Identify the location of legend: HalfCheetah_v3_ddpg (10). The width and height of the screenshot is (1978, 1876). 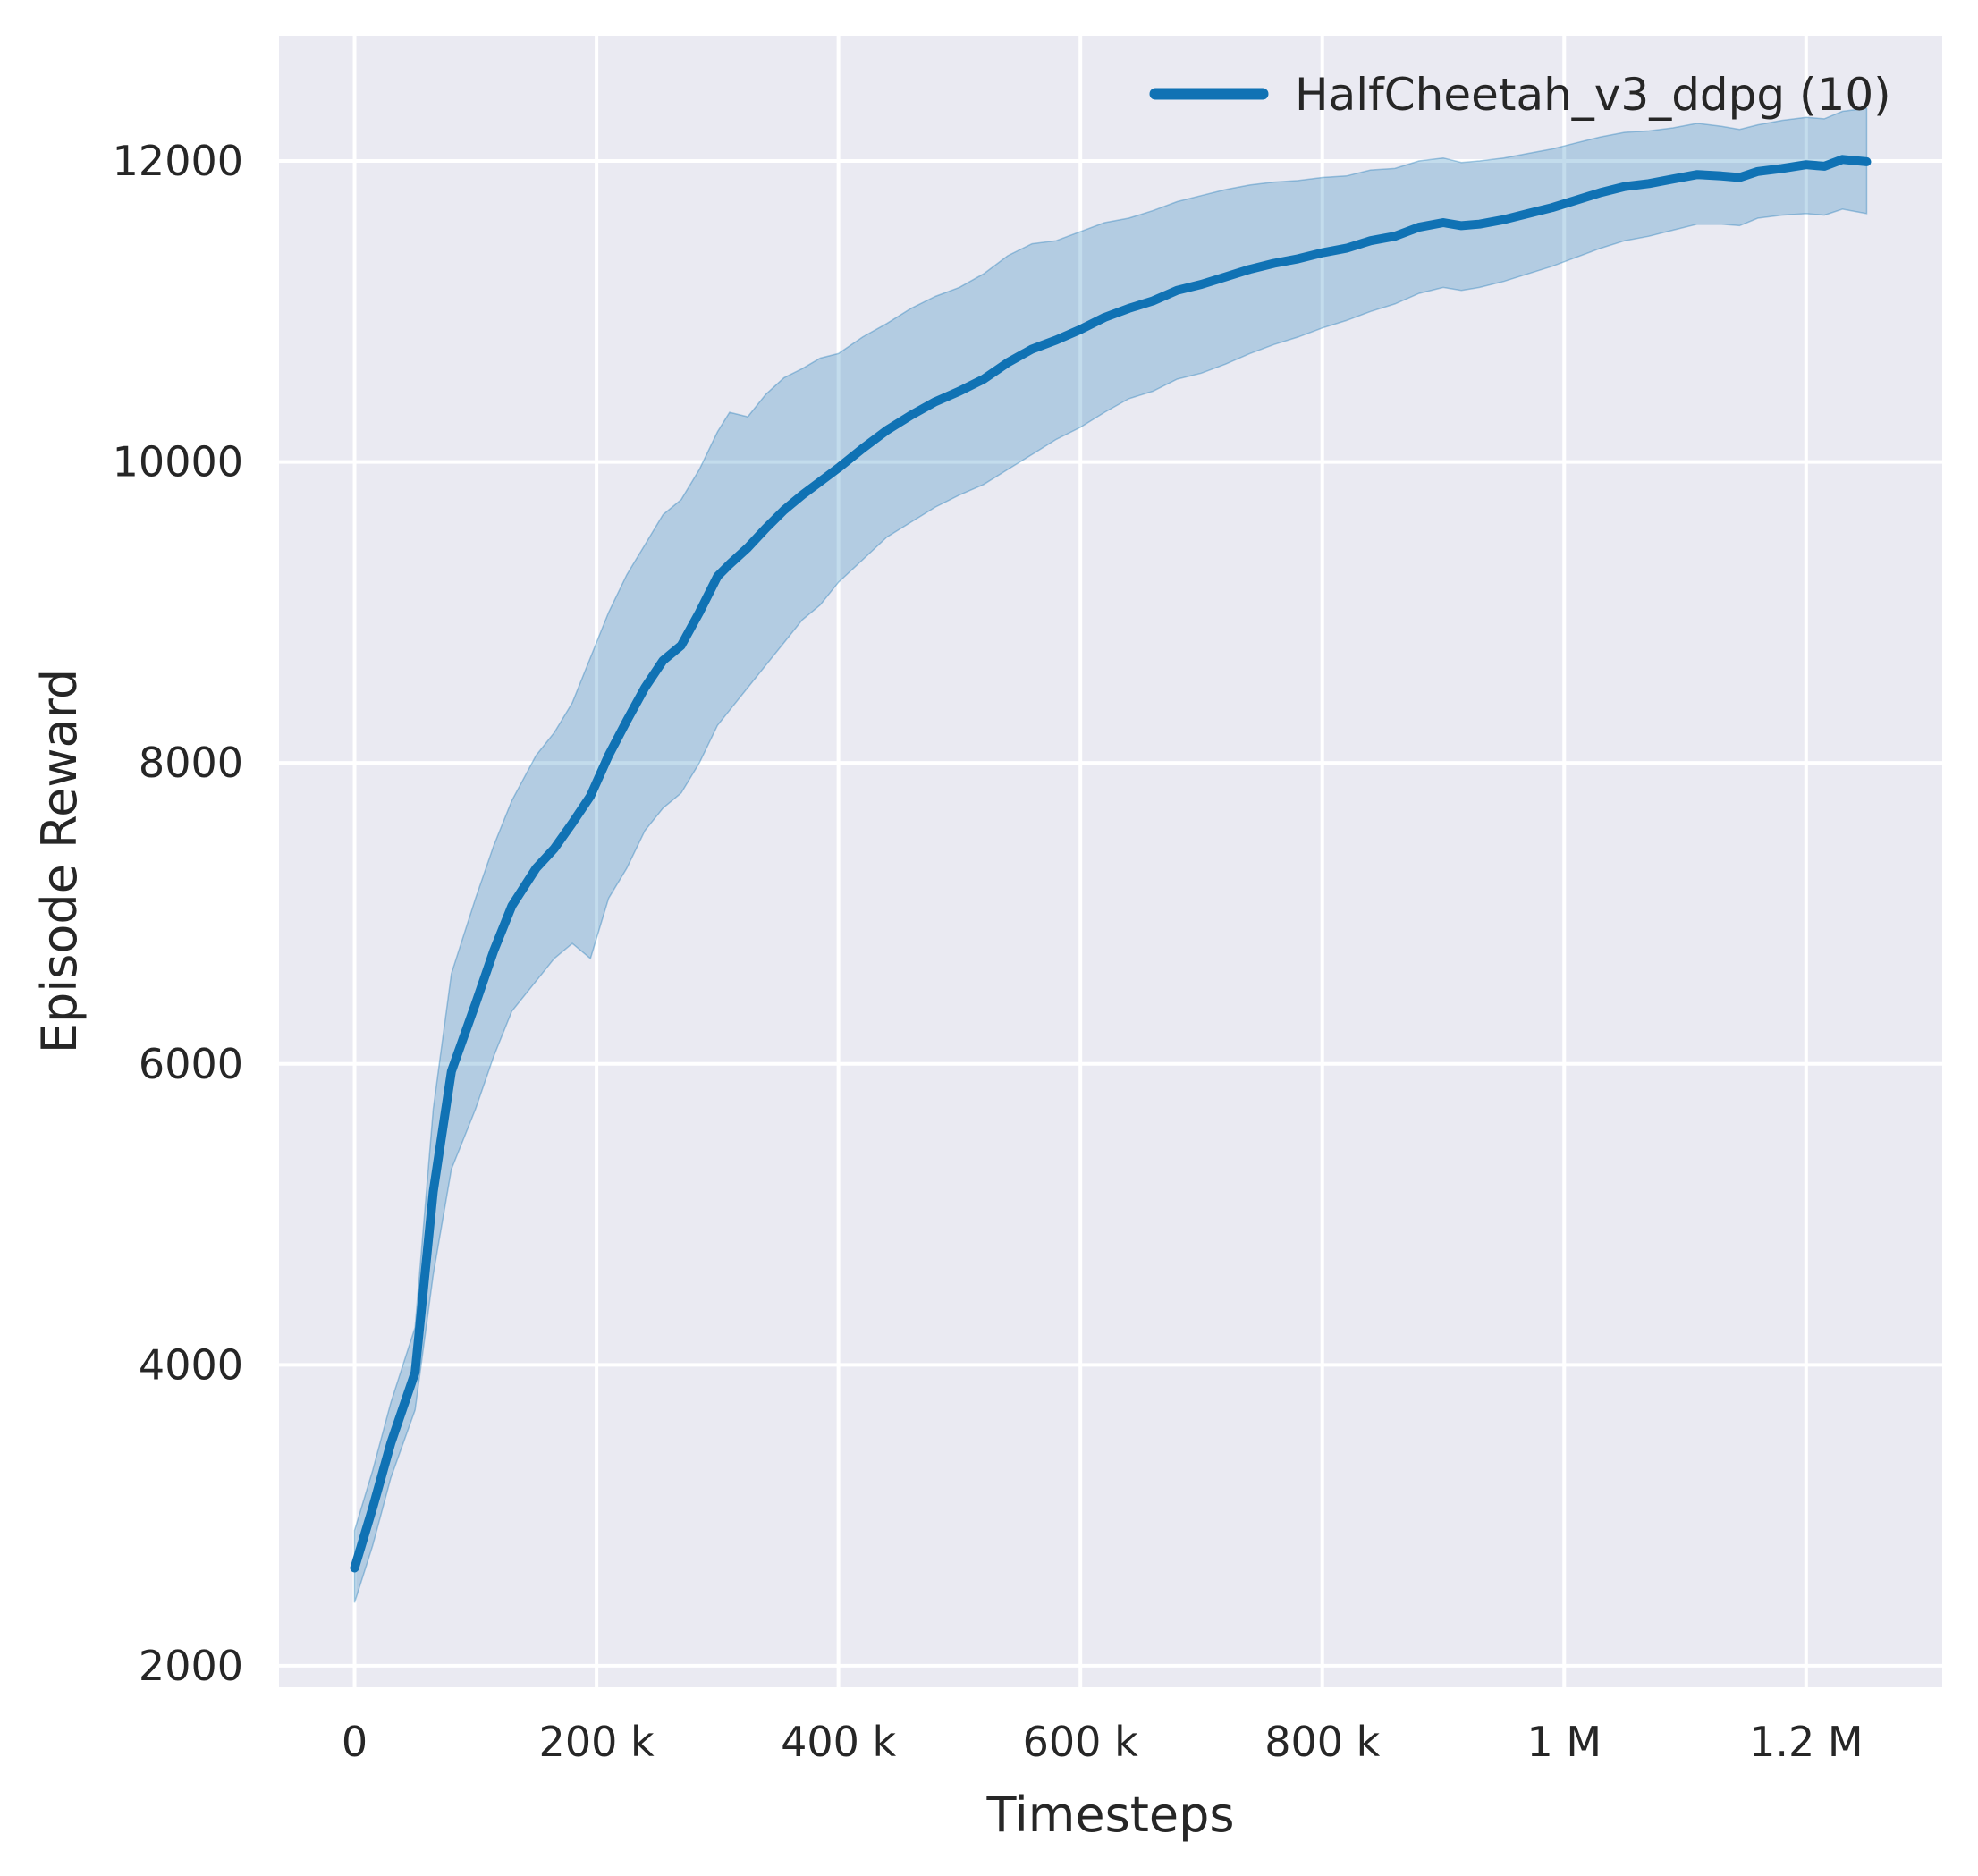
(1520, 95).